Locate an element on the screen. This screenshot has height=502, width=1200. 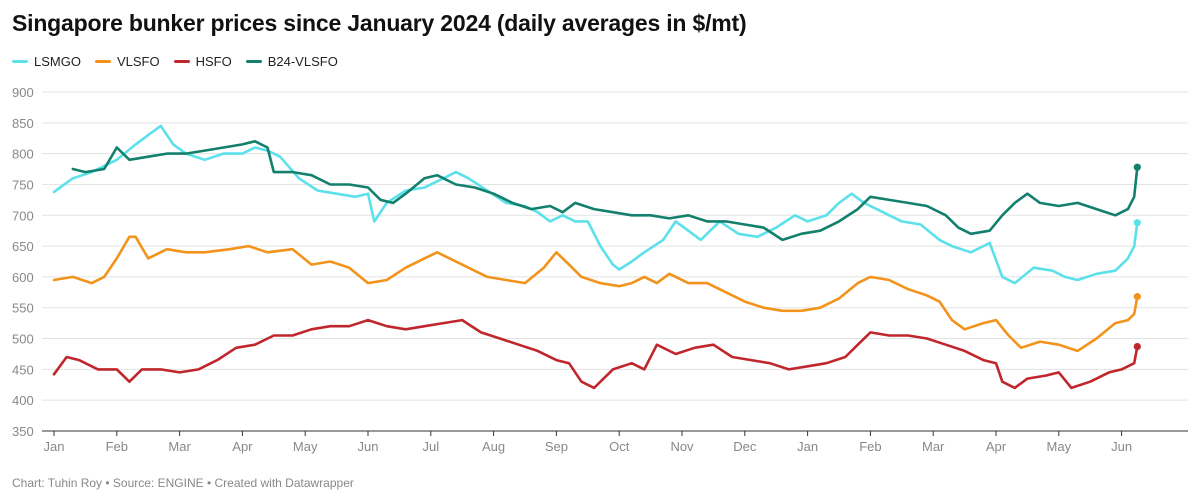
x-tick-label: Jul is located at coordinates (430, 446).